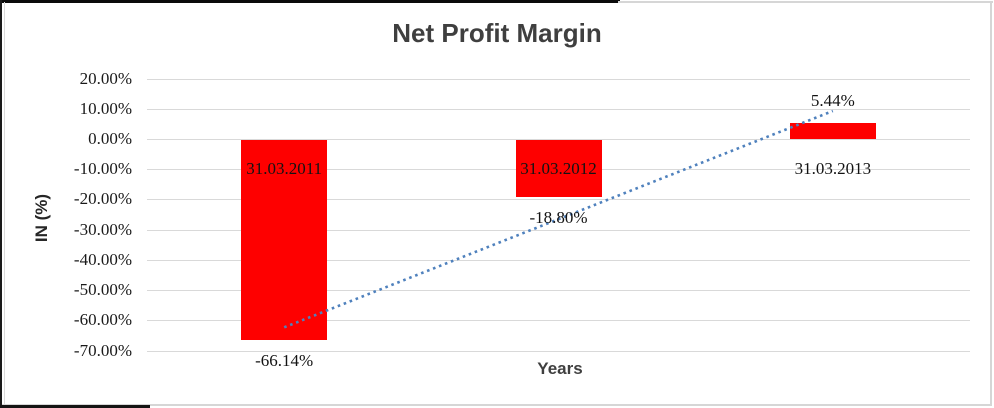  I want to click on category-label: 31.03.2011, so click(284, 169).